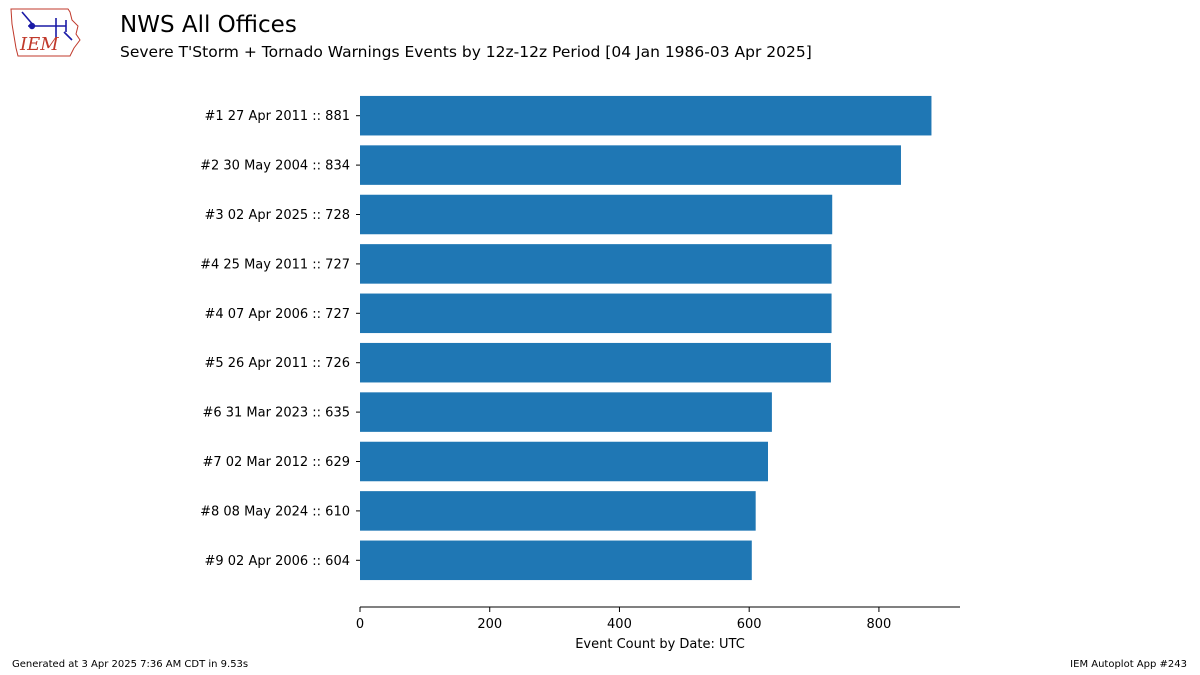 The image size is (1200, 675). What do you see at coordinates (275, 511) in the screenshot?
I see `y-tick-label: #8 08 May 2024 :: 610` at bounding box center [275, 511].